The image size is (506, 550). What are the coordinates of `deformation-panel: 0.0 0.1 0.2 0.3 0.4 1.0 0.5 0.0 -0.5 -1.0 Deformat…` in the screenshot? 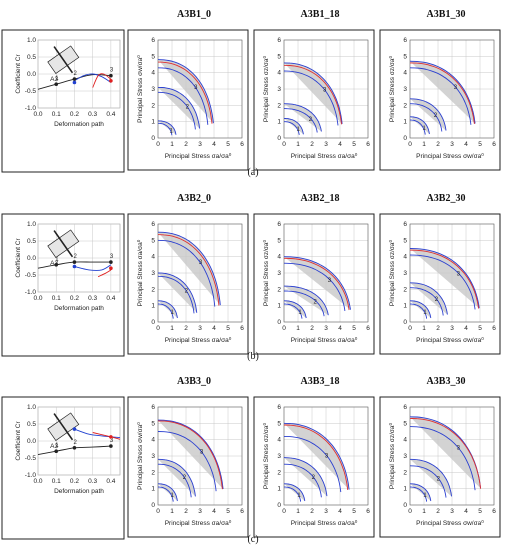 It's located at (63, 285).